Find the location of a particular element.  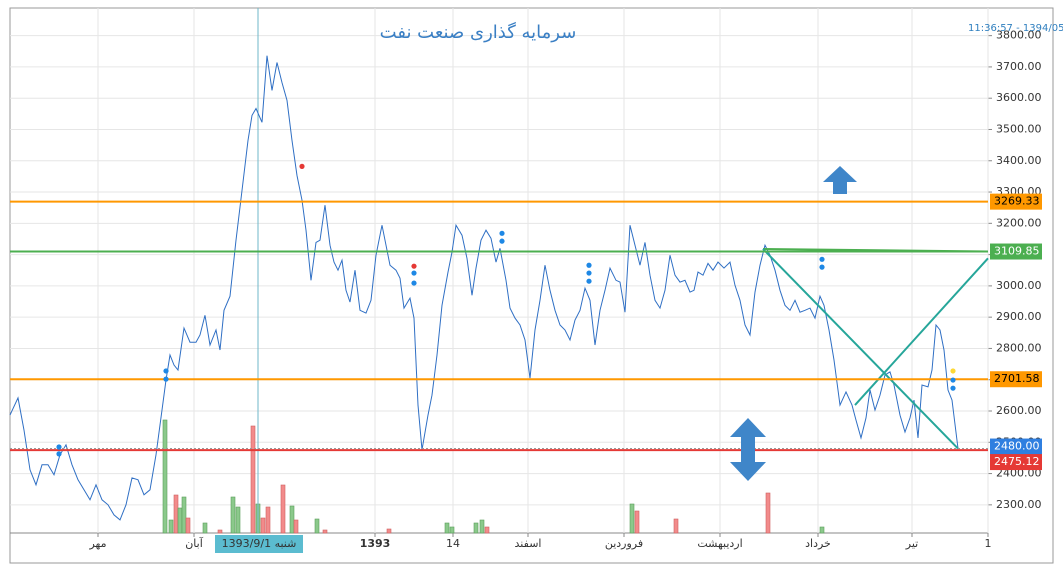

x-tick-label: 1393 is located at coordinates (375, 543).